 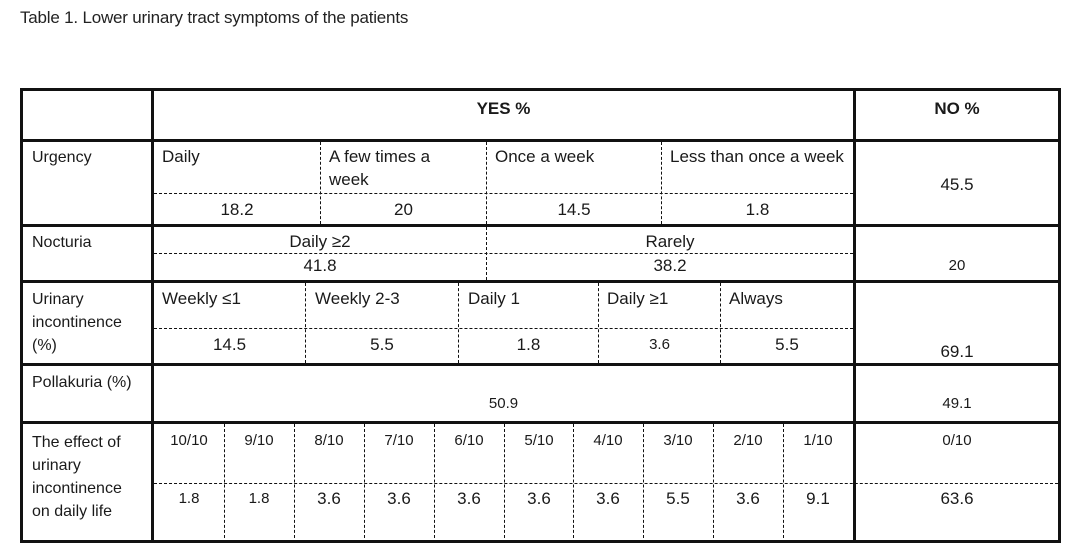 What do you see at coordinates (748, 440) in the screenshot?
I see `effect-cat: 2/10` at bounding box center [748, 440].